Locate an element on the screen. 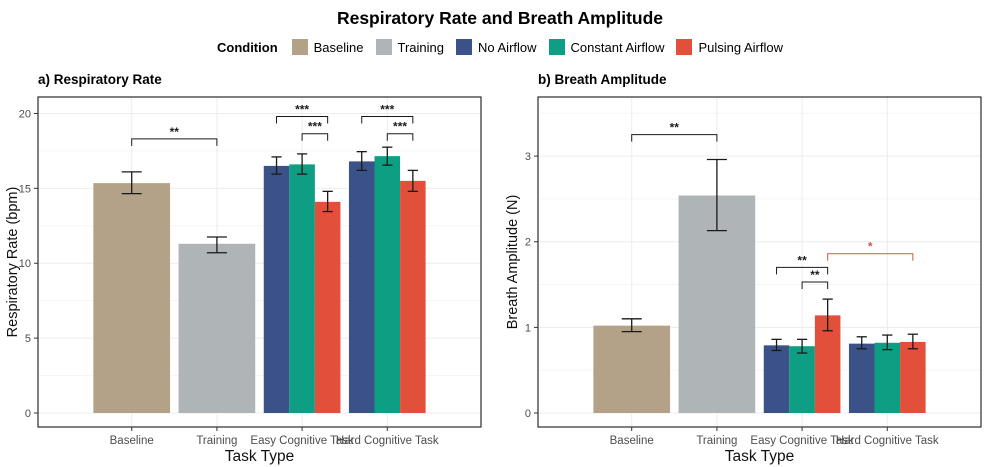 This screenshot has width=1000, height=467. legend-title: Condition is located at coordinates (247, 47).